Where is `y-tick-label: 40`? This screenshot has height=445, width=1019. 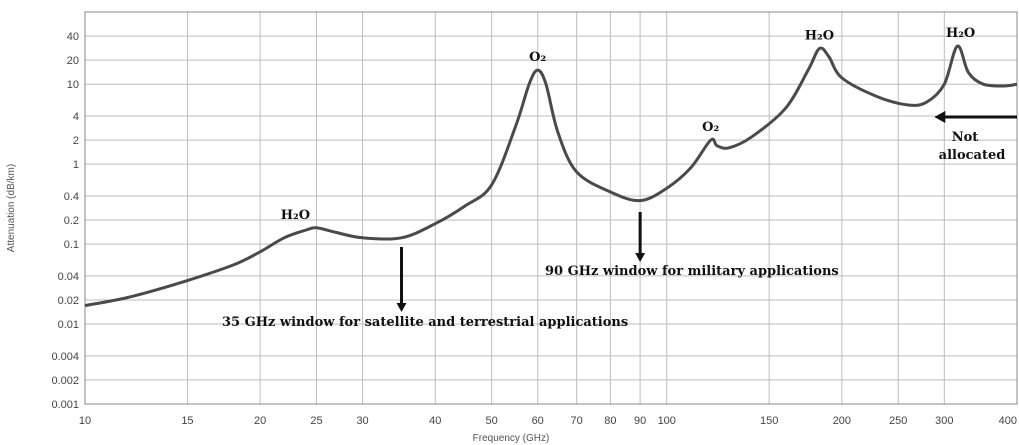 y-tick-label: 40 is located at coordinates (73, 37).